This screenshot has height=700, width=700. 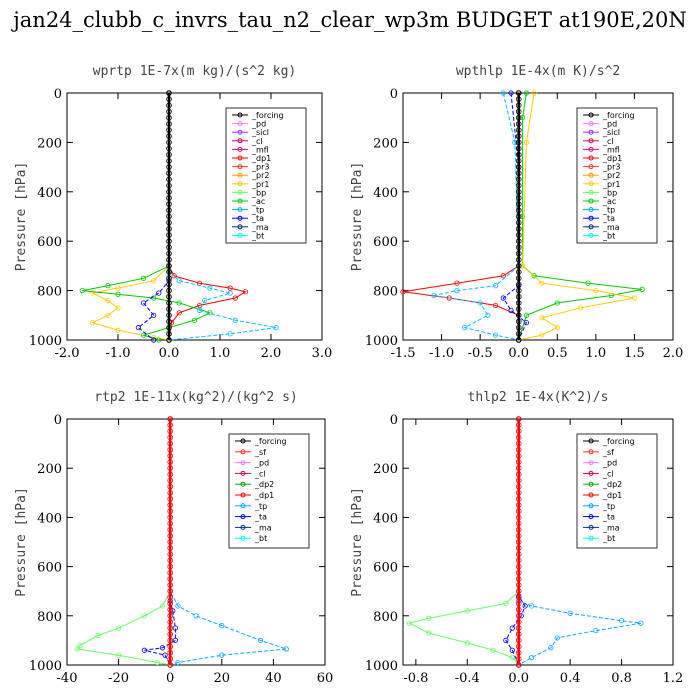 I want to click on x-tick-label: -0.4, so click(x=467, y=678).